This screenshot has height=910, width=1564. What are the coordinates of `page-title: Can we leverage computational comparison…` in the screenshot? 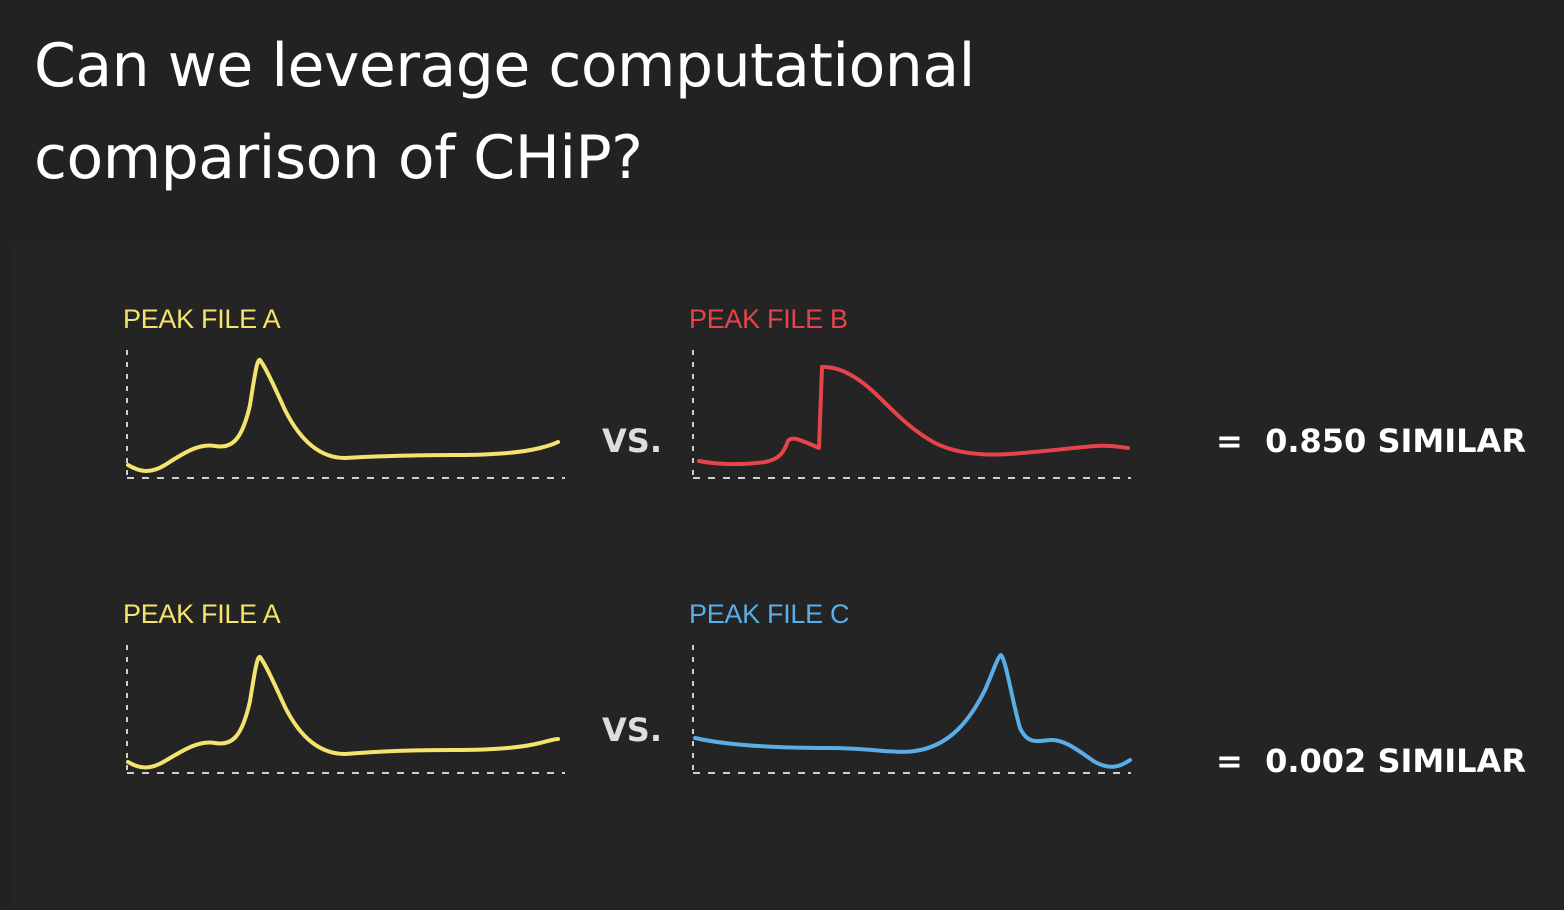 It's located at (504, 112).